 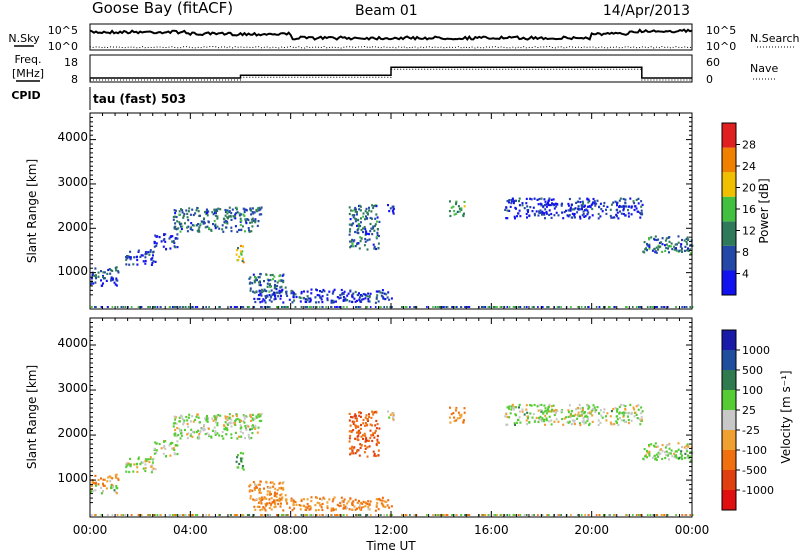 I want to click on power-ylabel: Slant Range [km], so click(x=32, y=211).